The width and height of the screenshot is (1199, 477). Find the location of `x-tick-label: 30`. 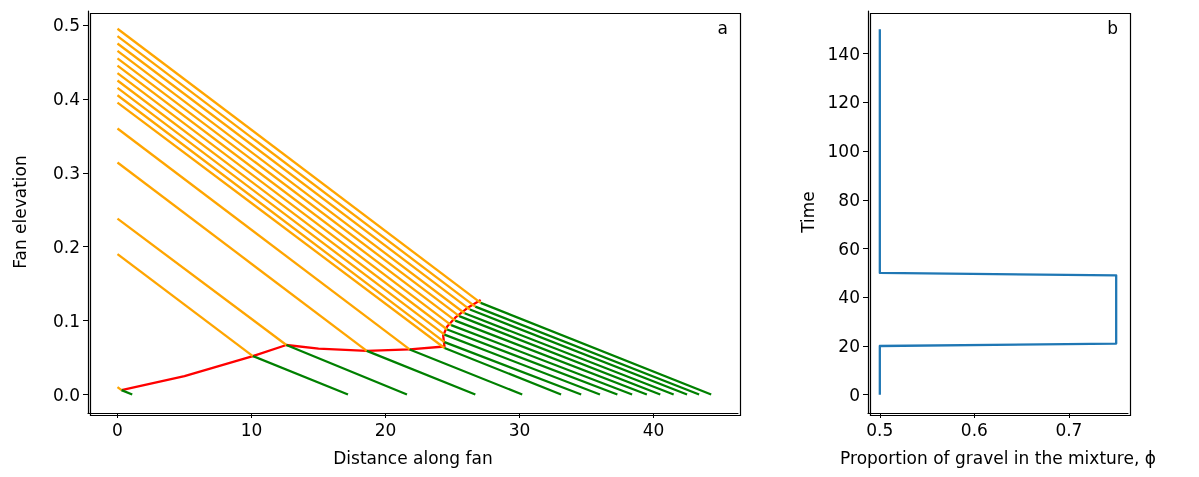

x-tick-label: 30 is located at coordinates (519, 429).